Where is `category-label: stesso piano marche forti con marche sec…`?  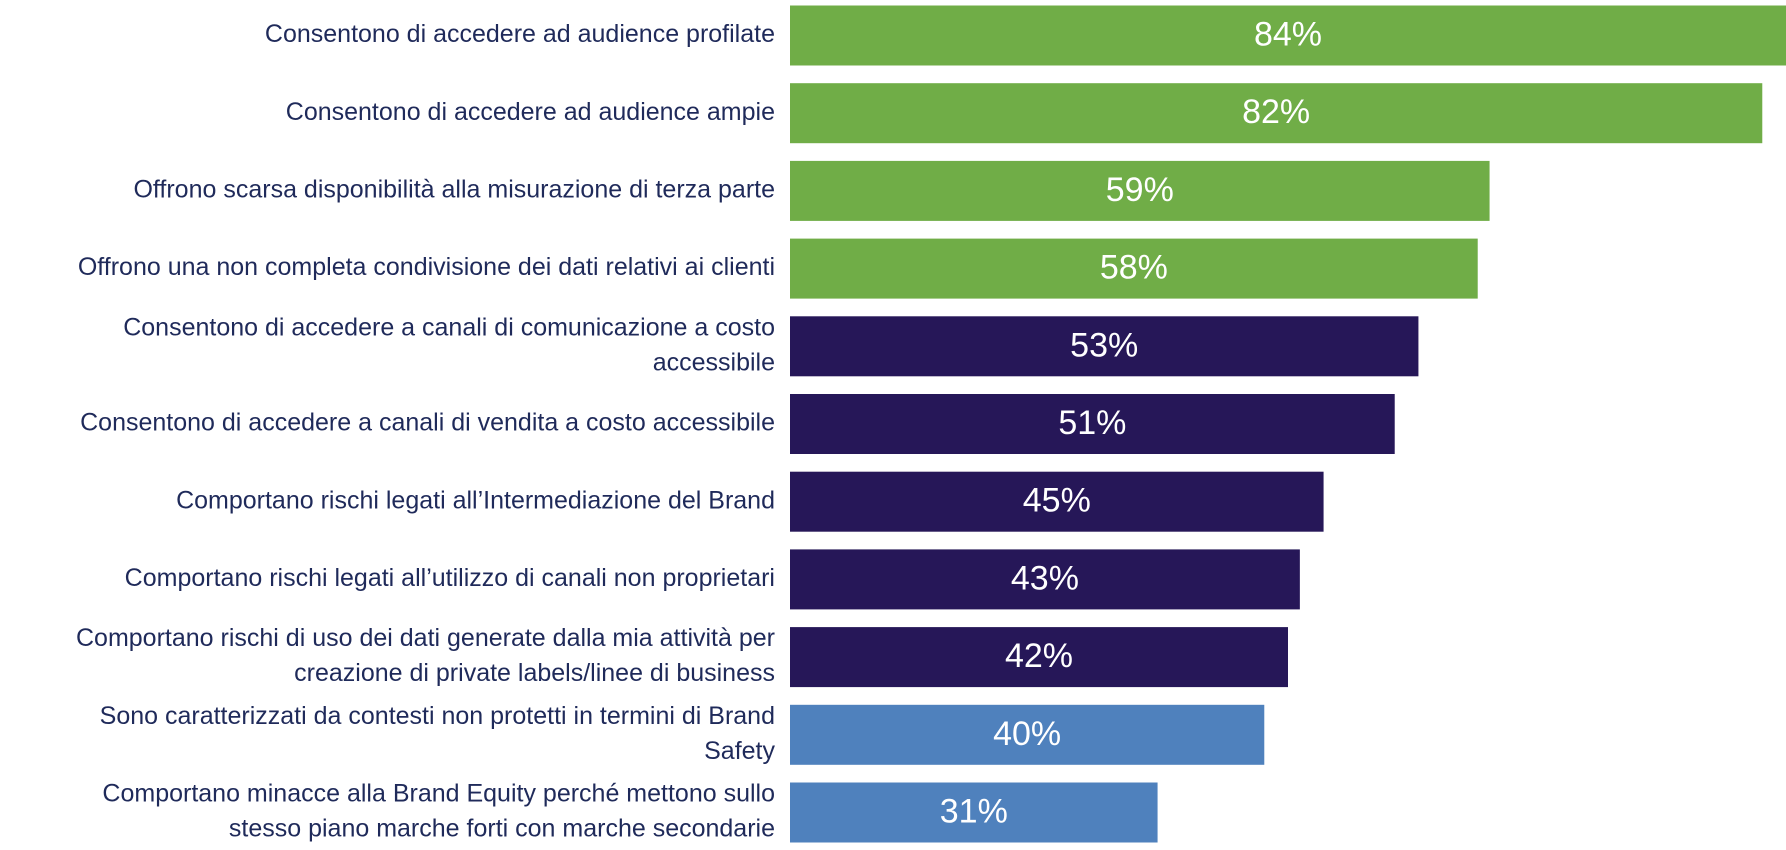
category-label: stesso piano marche forti con marche sec… is located at coordinates (502, 829).